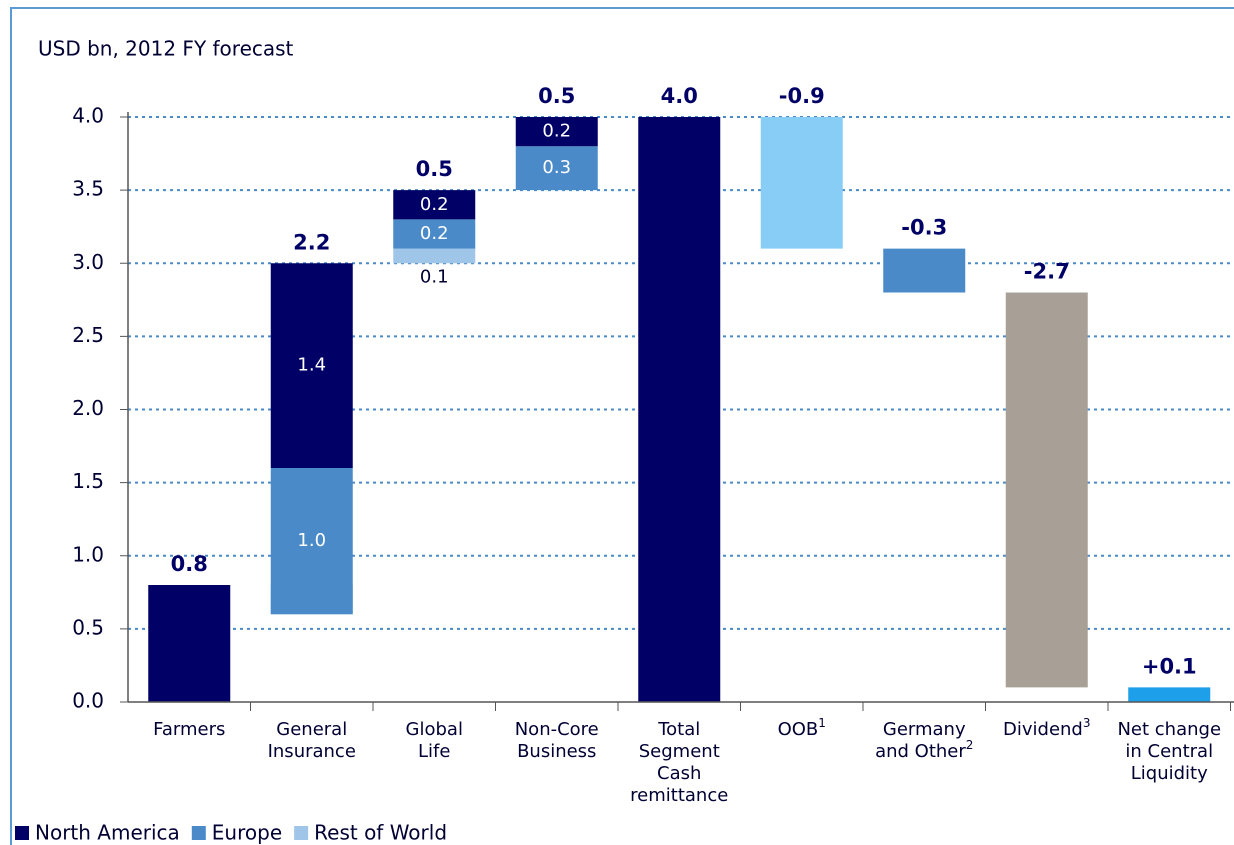  I want to click on x-tick-label-line: Non-Core, so click(557, 729).